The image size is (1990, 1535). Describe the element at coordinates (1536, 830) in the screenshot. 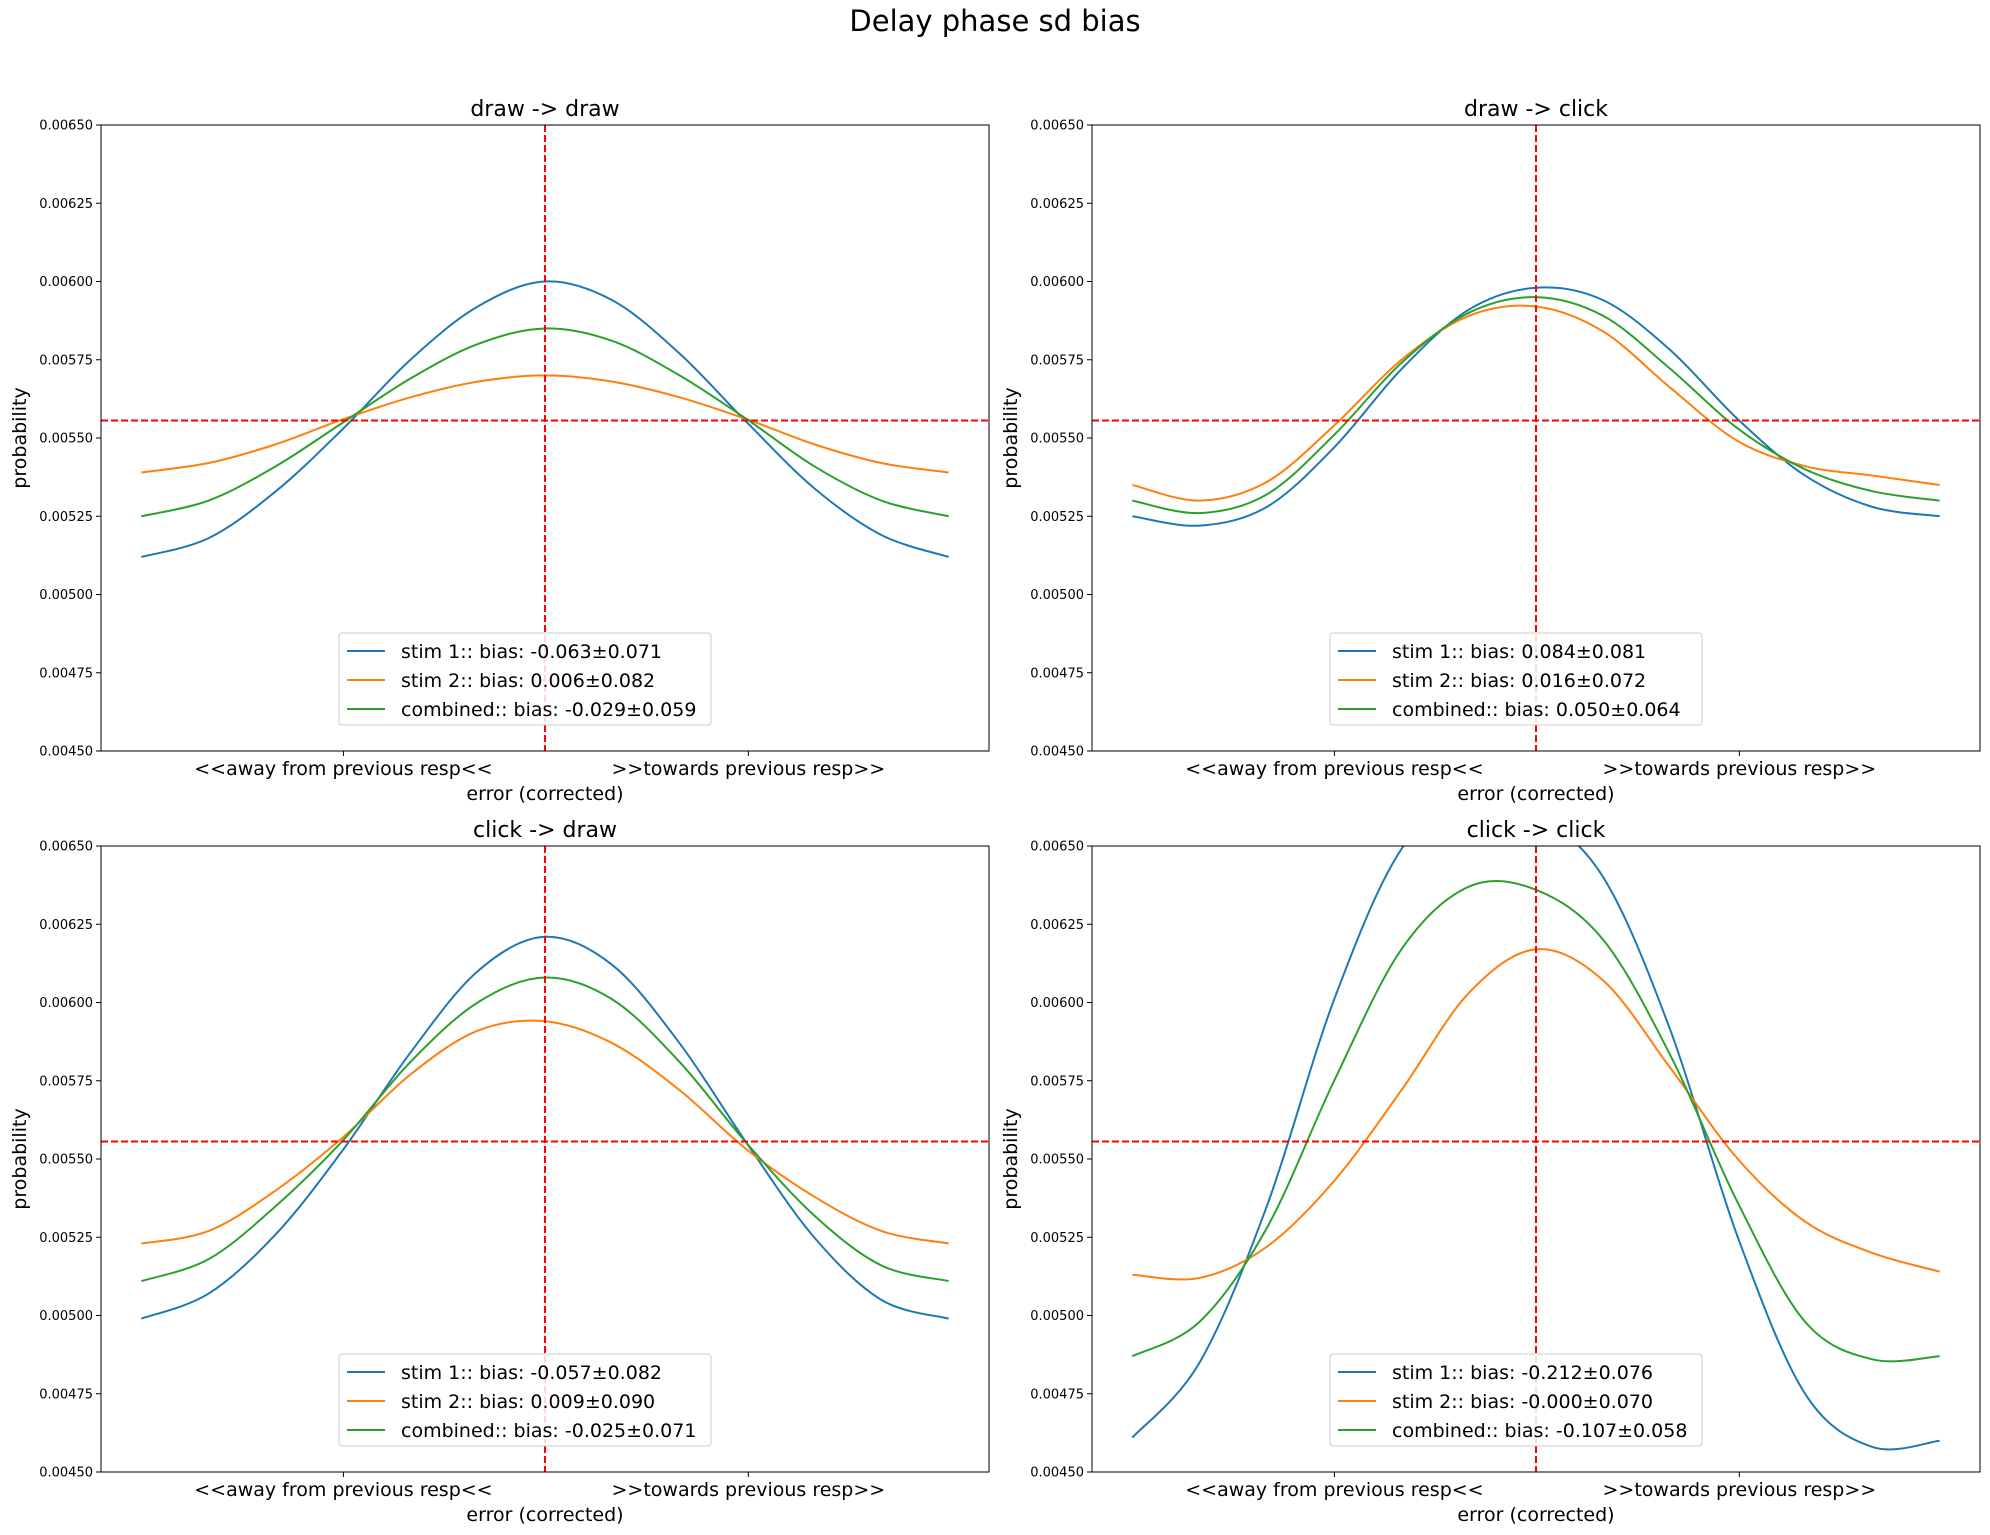

I see `subplot-title: click -> click` at that location.